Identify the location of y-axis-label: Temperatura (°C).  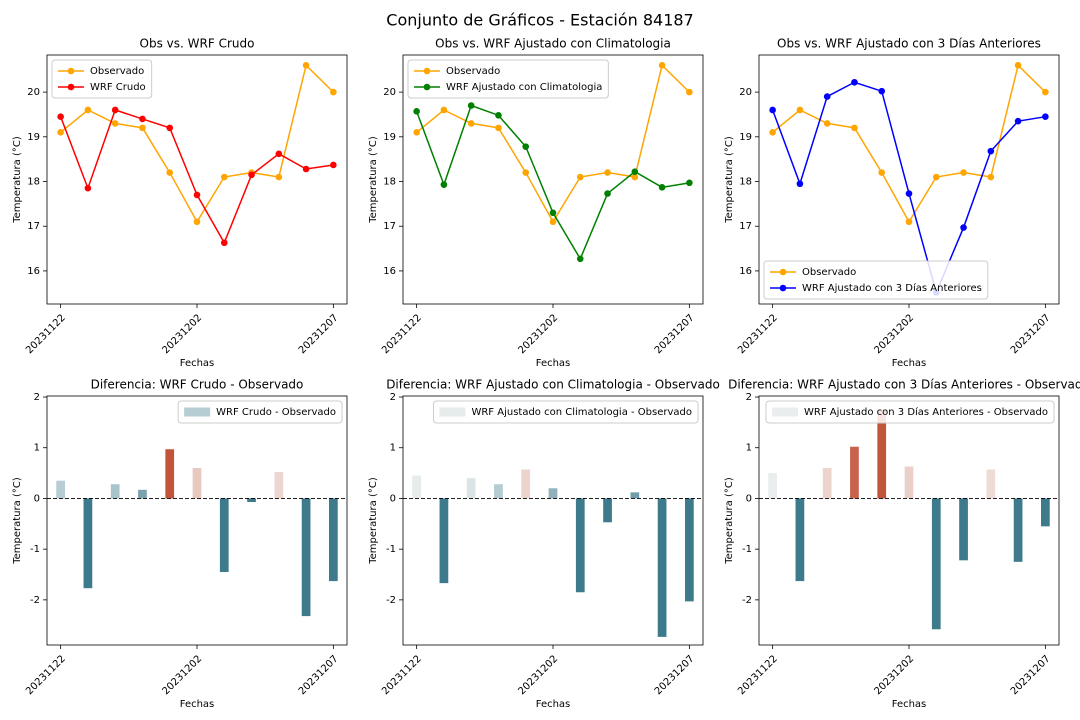
(17, 180).